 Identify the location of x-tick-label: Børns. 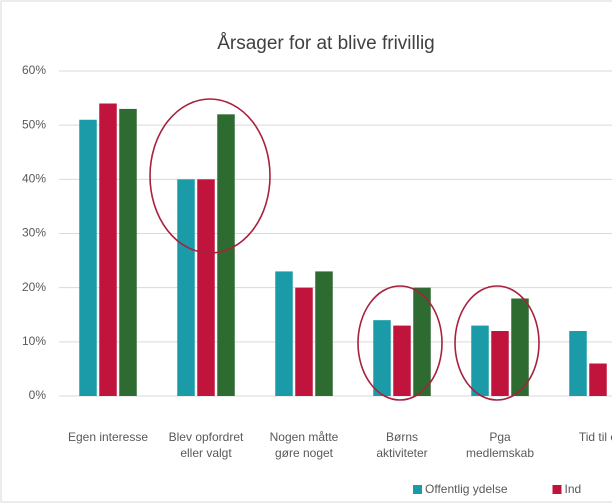
(402, 437).